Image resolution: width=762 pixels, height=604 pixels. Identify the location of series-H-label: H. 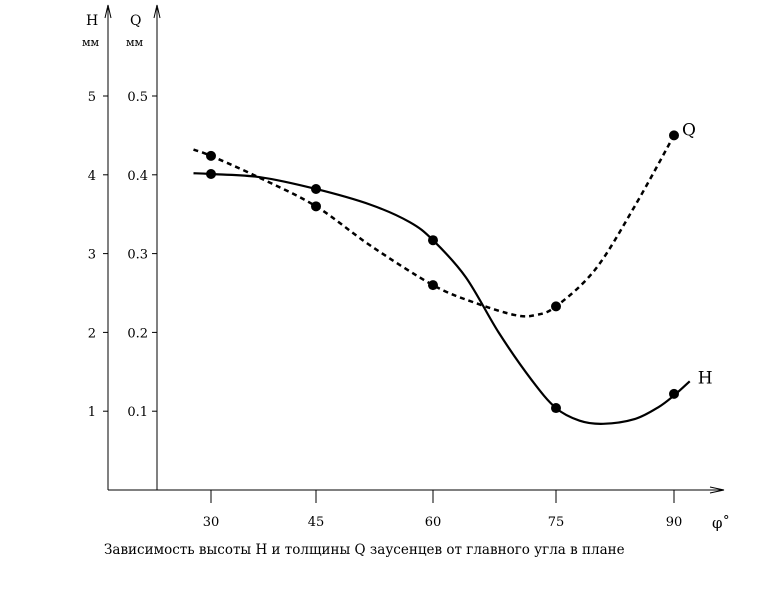
(705, 378).